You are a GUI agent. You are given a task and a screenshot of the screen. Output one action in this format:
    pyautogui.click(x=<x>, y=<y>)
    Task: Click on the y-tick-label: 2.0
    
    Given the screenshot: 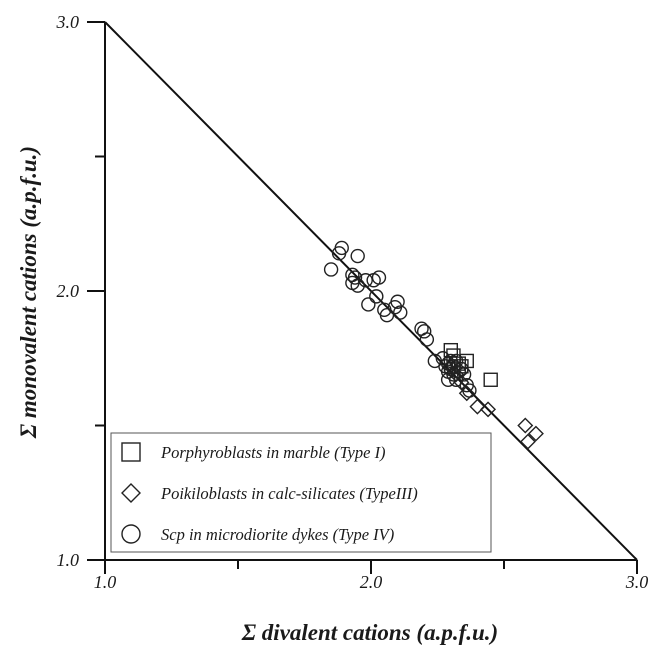 What is the action you would take?
    pyautogui.click(x=68, y=291)
    